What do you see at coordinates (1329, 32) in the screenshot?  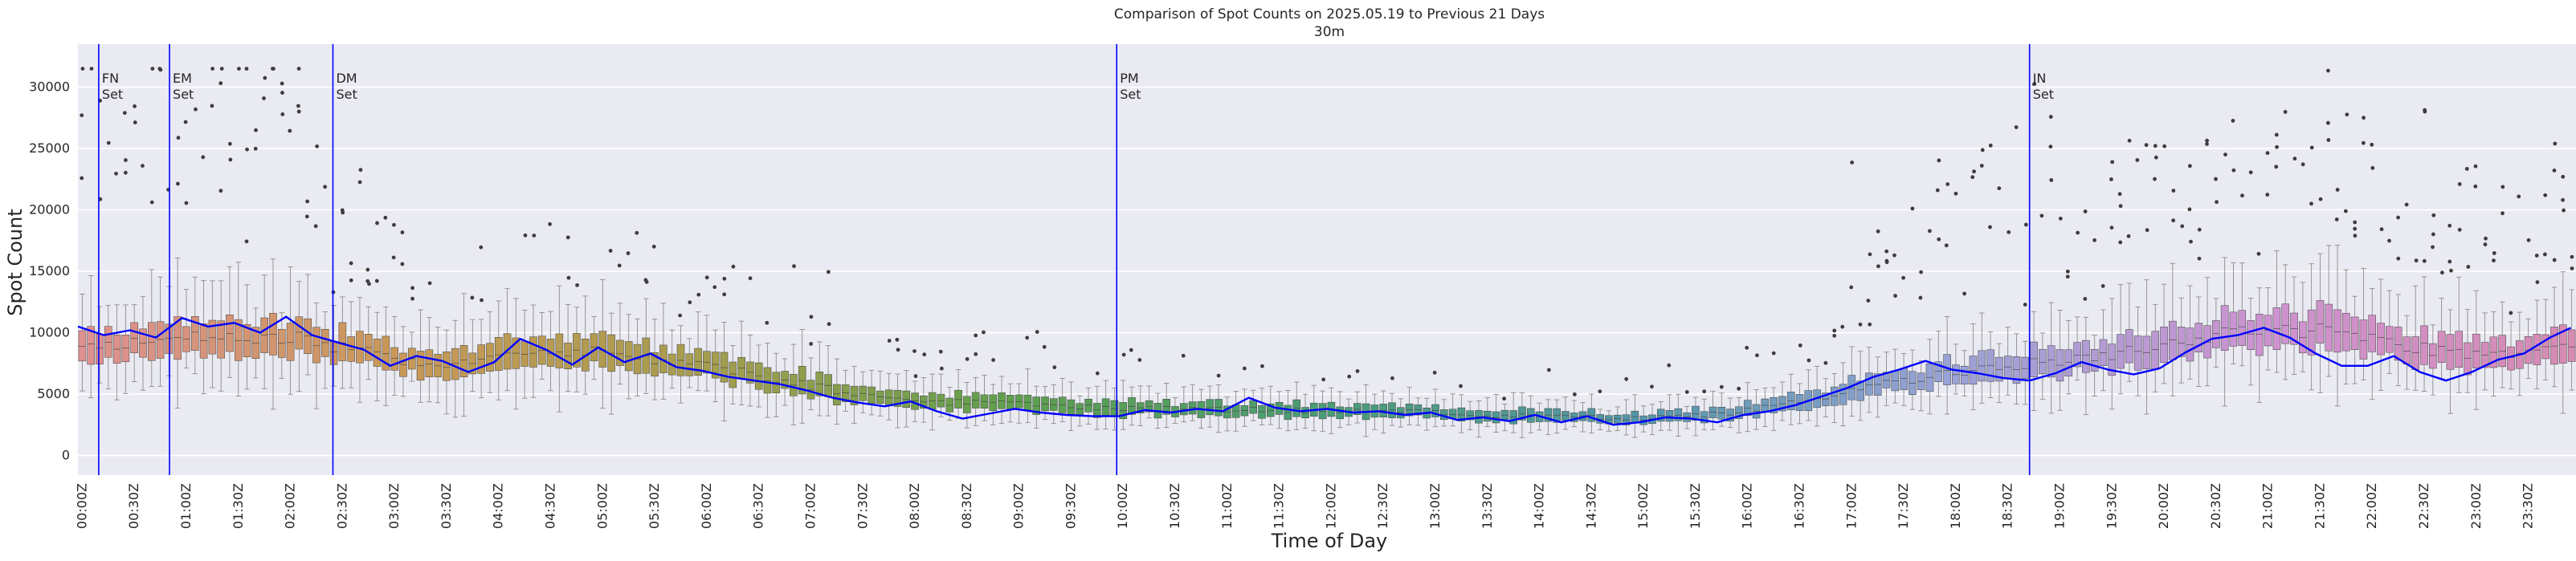 I see `chart-subtitle: 30m` at bounding box center [1329, 32].